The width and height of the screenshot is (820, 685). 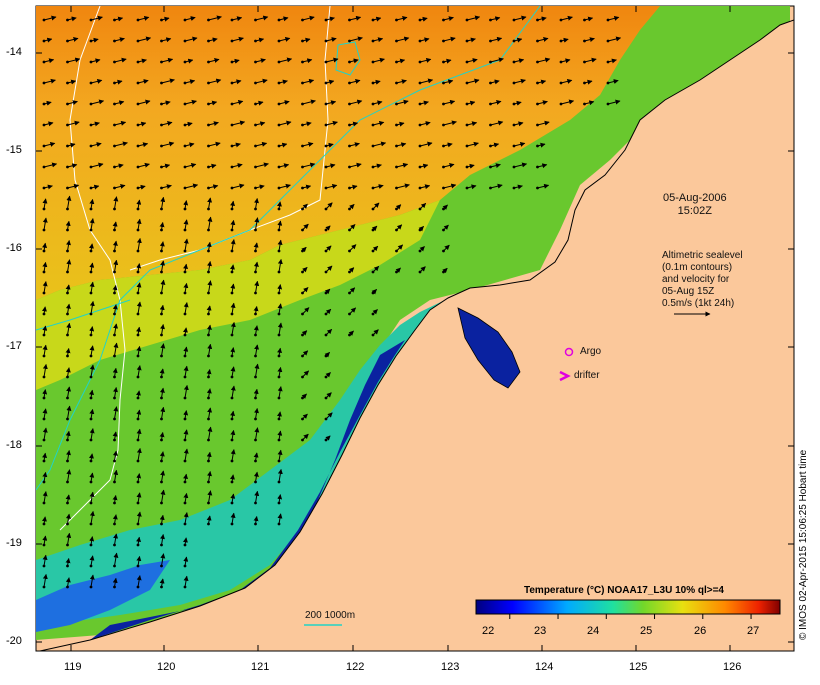 What do you see at coordinates (14, 52) in the screenshot?
I see `y-tick-label: -14` at bounding box center [14, 52].